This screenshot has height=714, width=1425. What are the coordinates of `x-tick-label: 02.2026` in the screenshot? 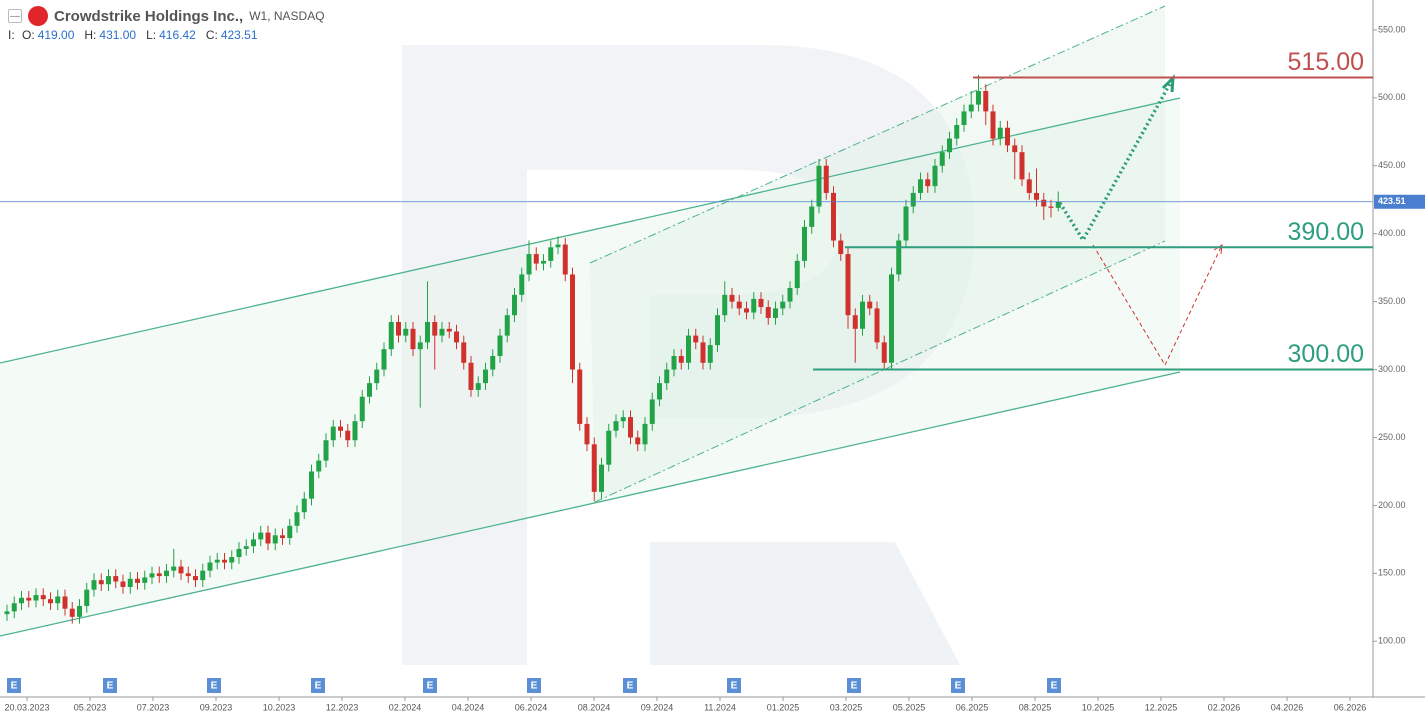 It's located at (1224, 707).